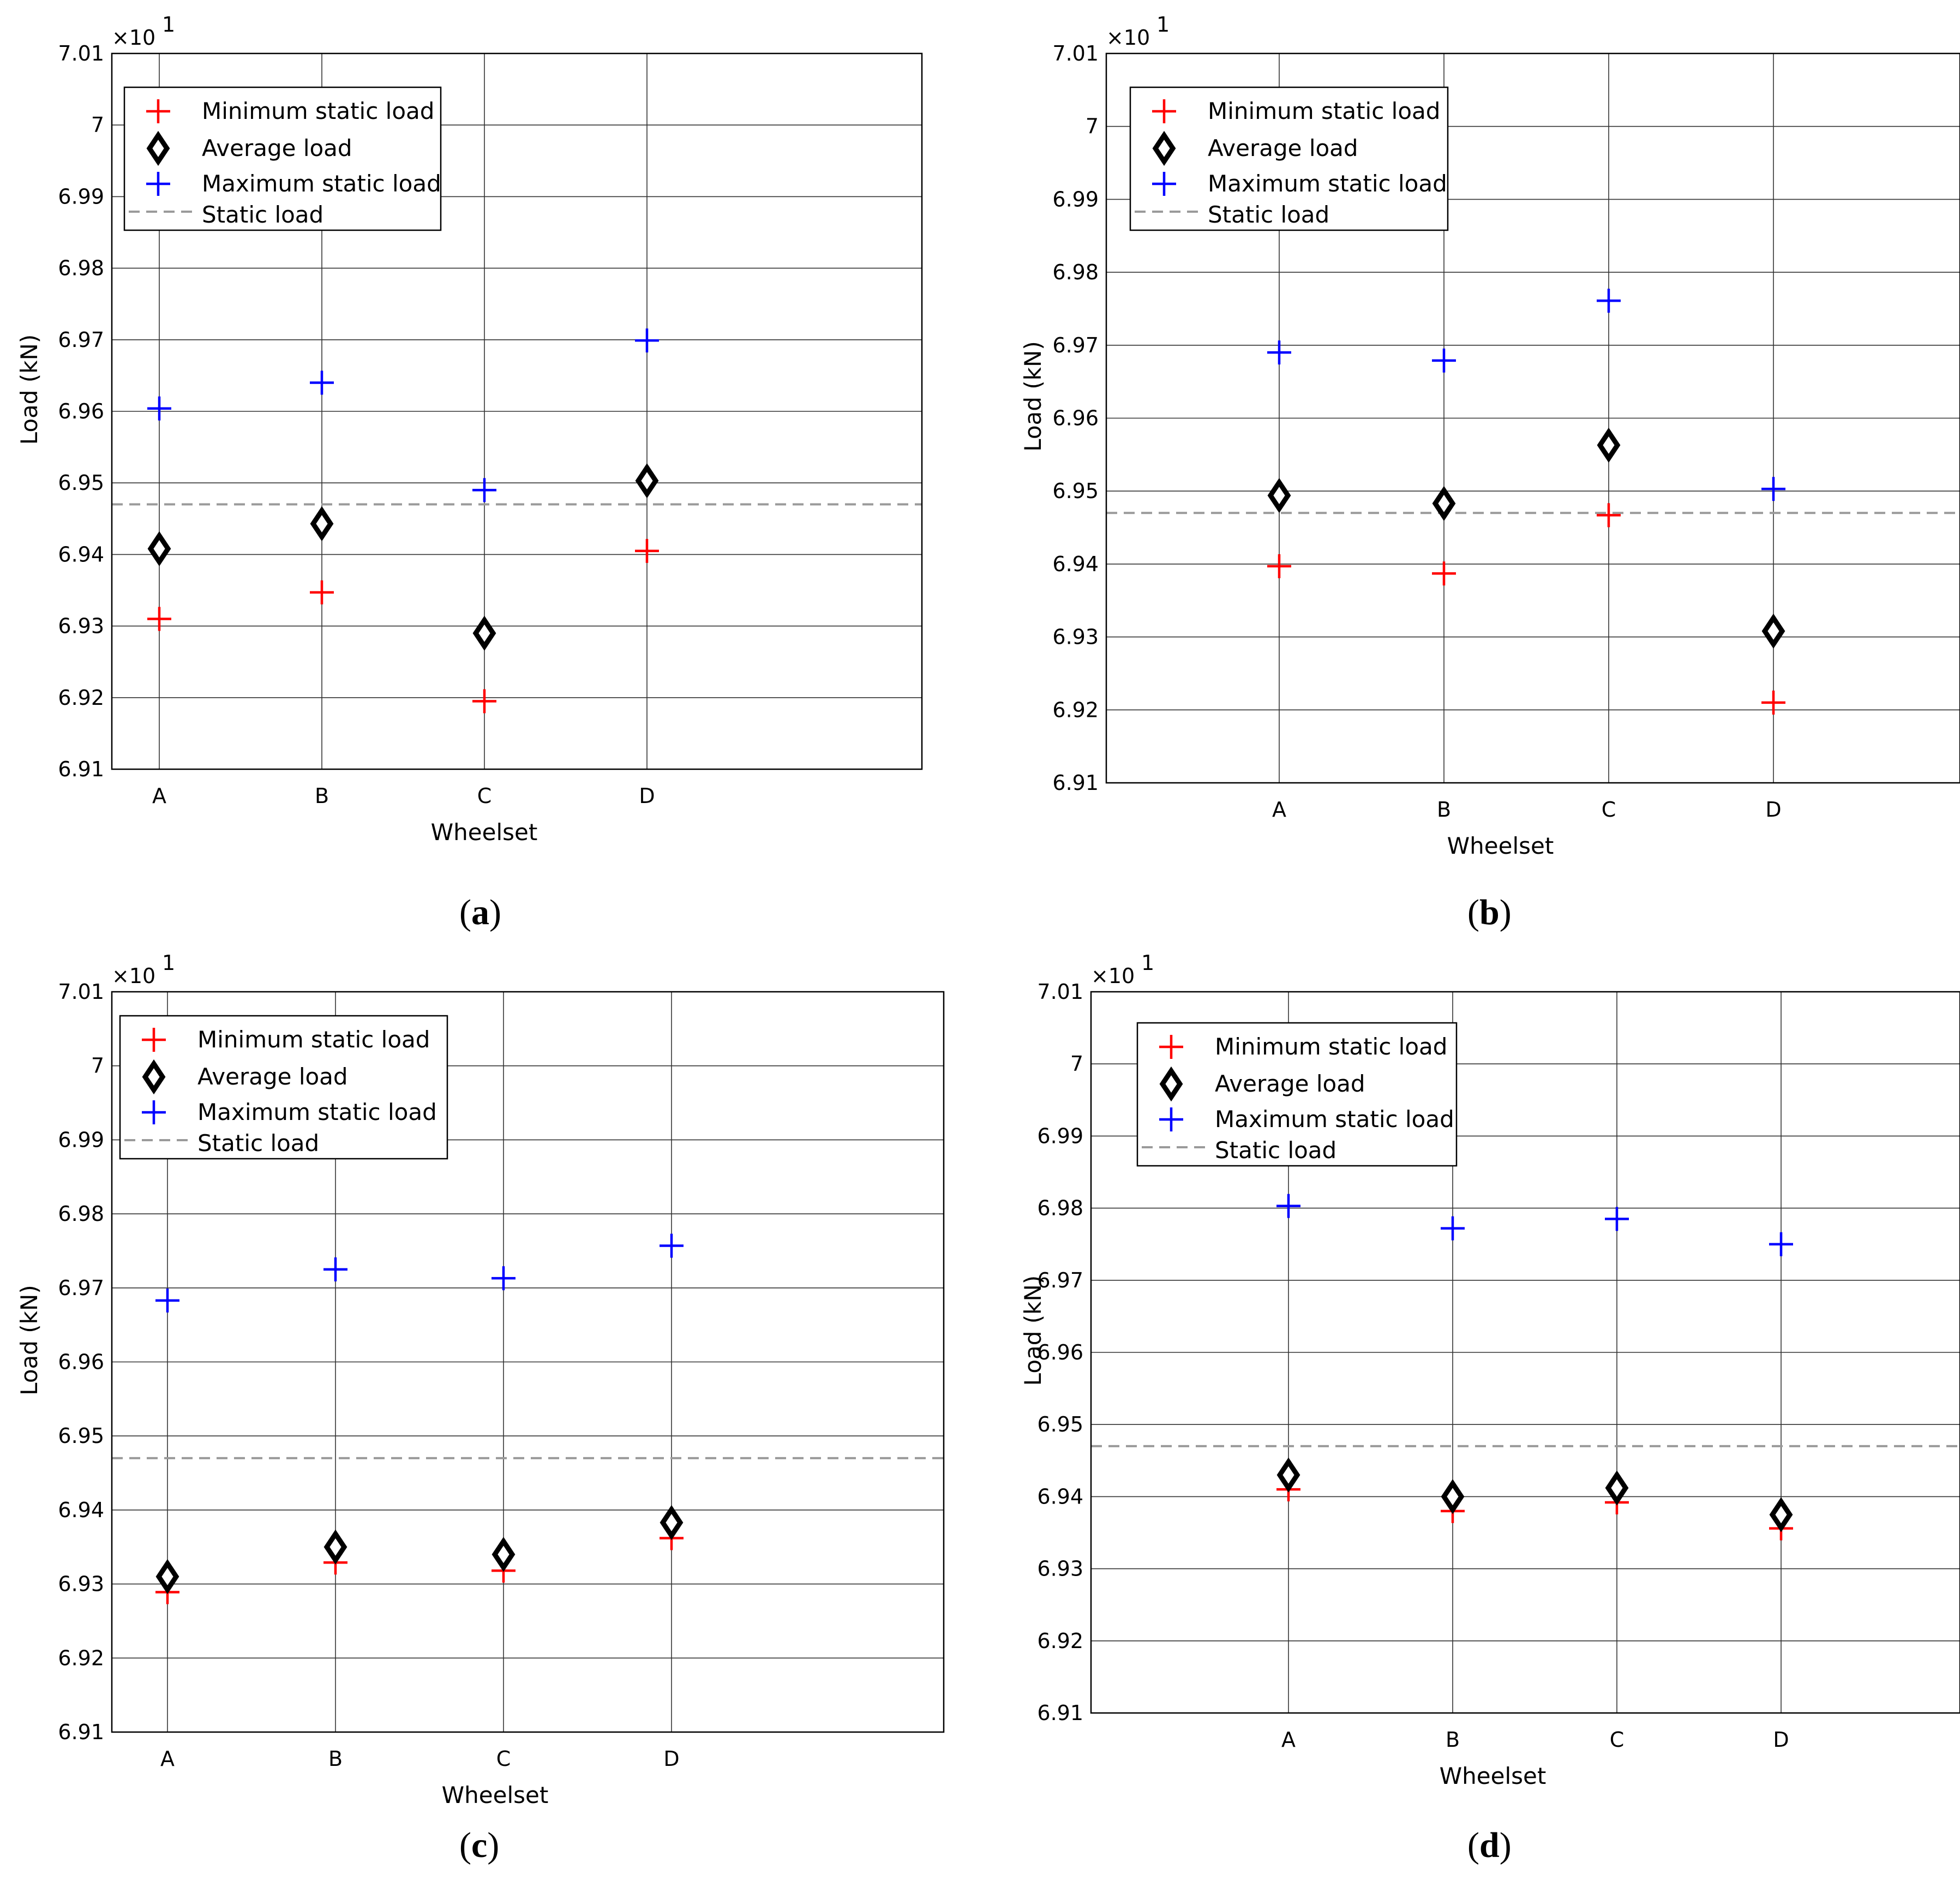 The height and width of the screenshot is (1881, 1960). Describe the element at coordinates (1269, 214) in the screenshot. I see `legend-entry-b-3: Static load` at that location.